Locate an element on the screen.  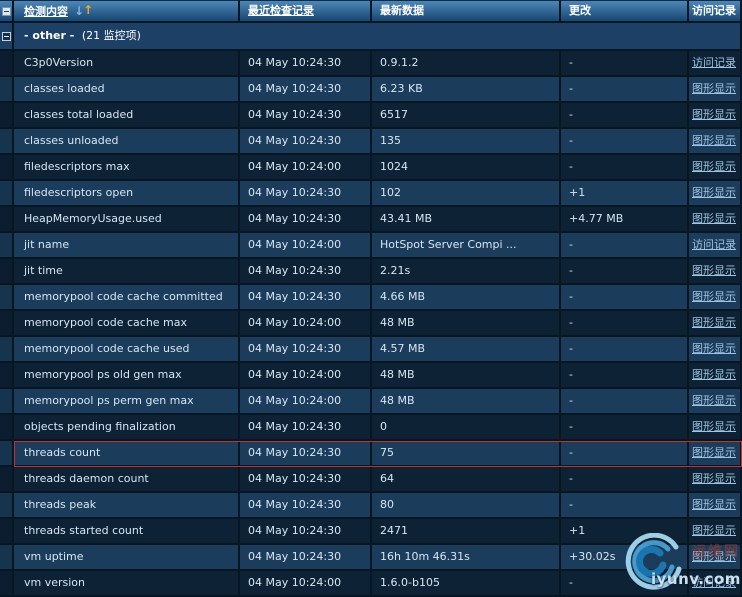
last-value-cell: 2.21s is located at coordinates (466, 272).